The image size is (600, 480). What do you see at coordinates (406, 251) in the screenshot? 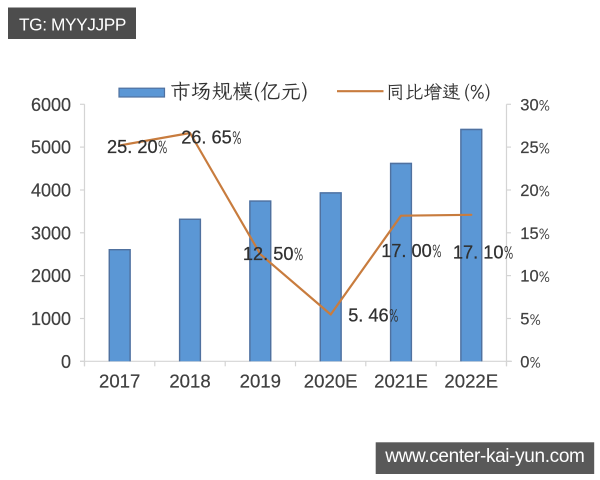
I see `svg-text: 17. 00` at bounding box center [406, 251].